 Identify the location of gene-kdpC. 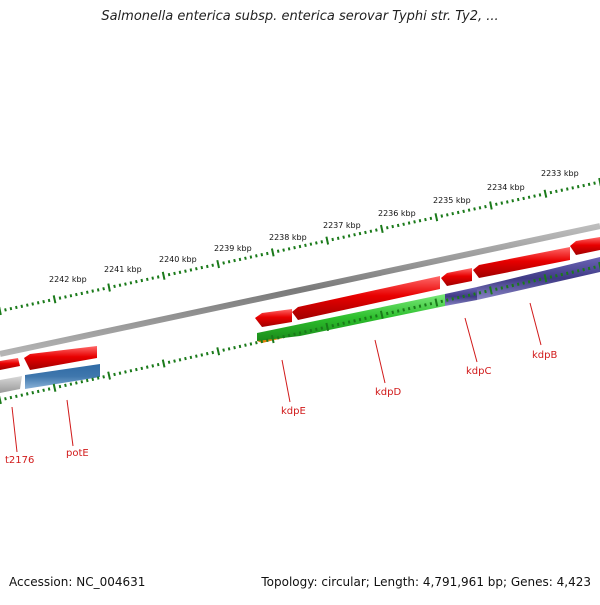
(461, 296).